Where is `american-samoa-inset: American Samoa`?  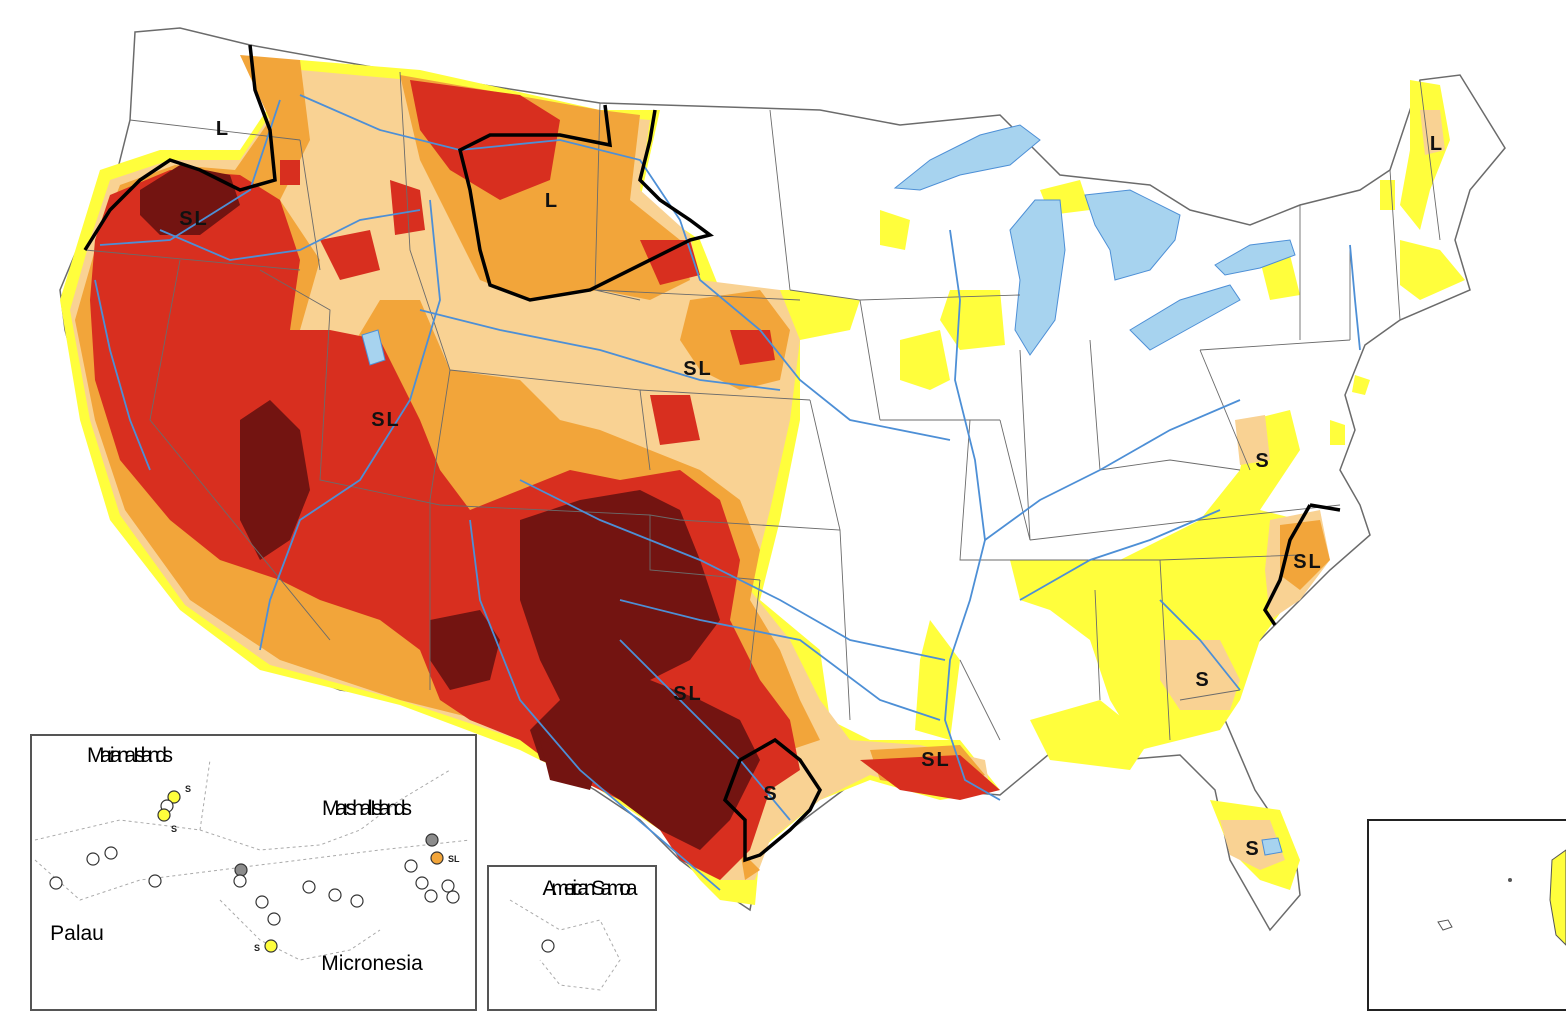 american-samoa-inset: American Samoa is located at coordinates (572, 938).